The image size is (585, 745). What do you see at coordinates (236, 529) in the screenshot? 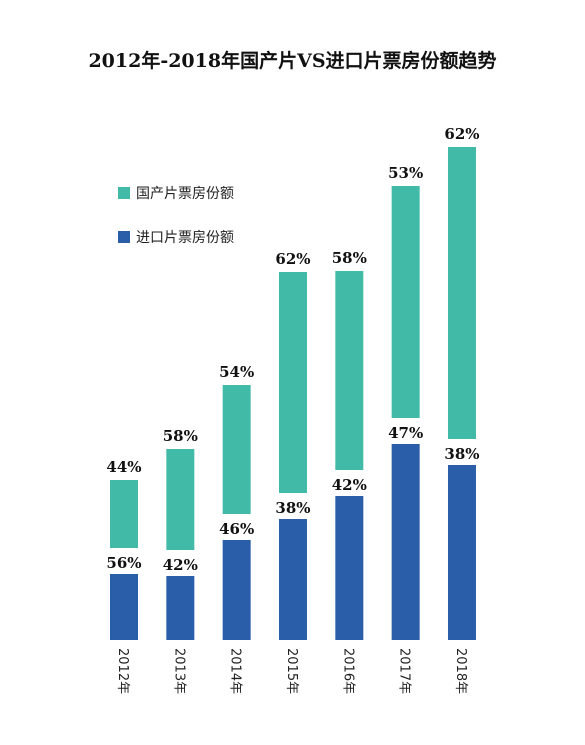
I see `label-imported-2: 46%` at bounding box center [236, 529].